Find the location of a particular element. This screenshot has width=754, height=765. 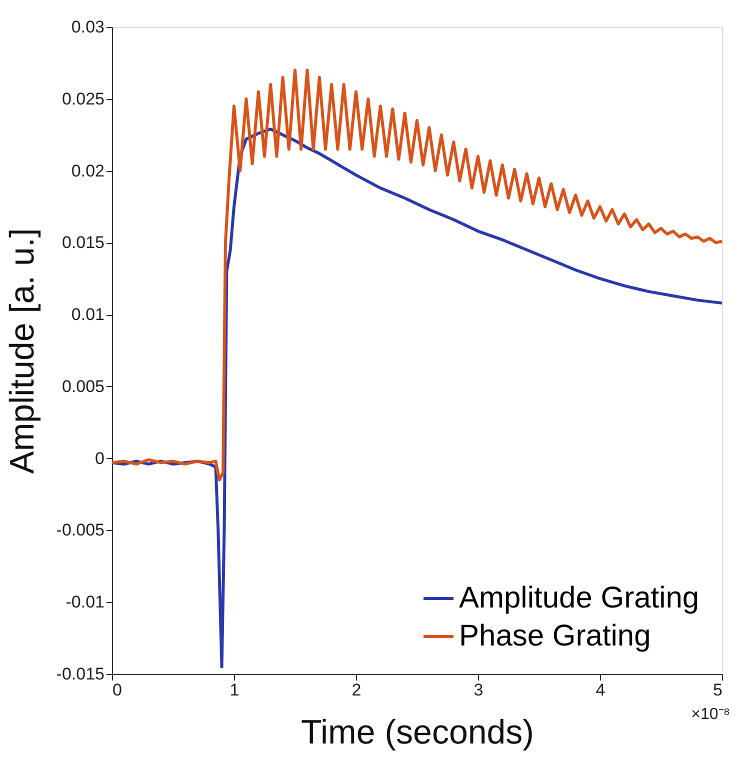

y-tick-label: 0.01 is located at coordinates (87, 314).